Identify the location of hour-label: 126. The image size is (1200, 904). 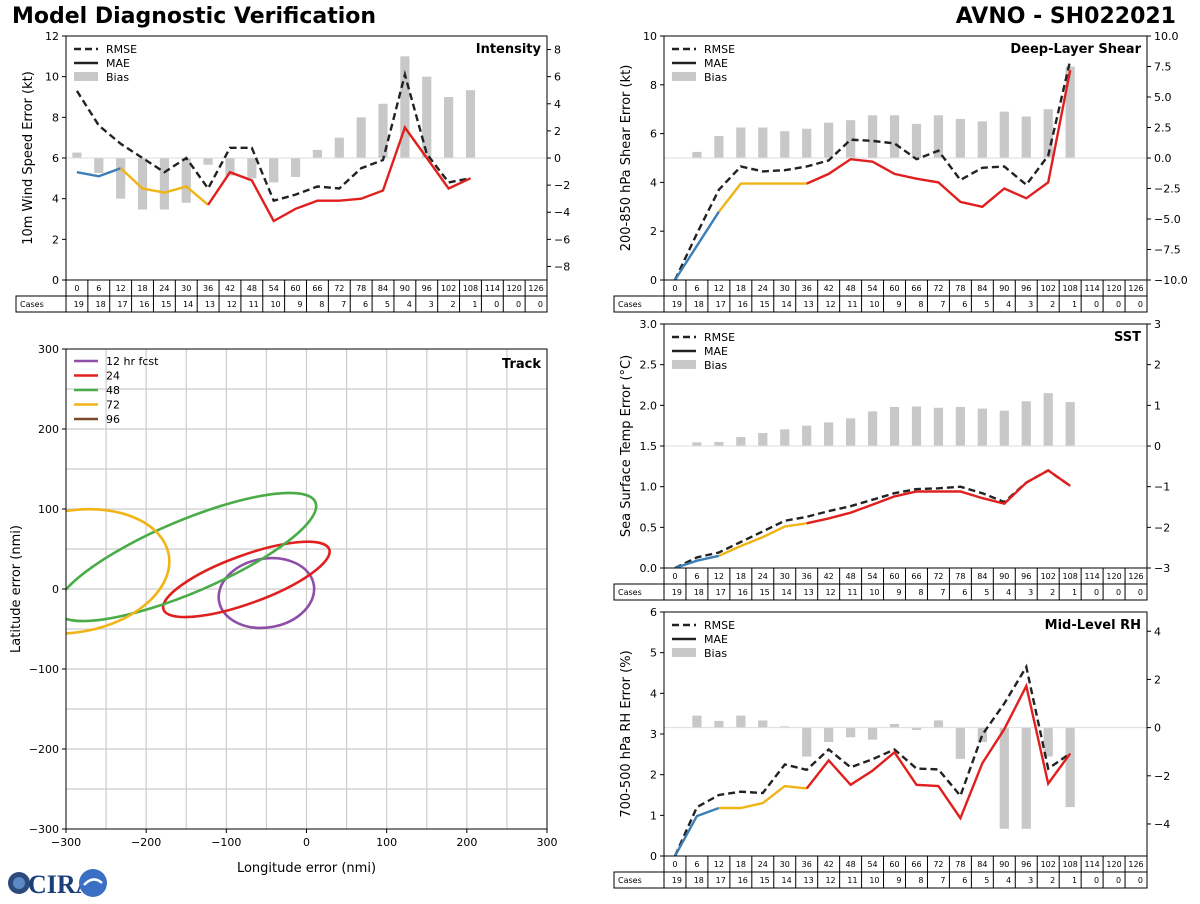
(1135, 864).